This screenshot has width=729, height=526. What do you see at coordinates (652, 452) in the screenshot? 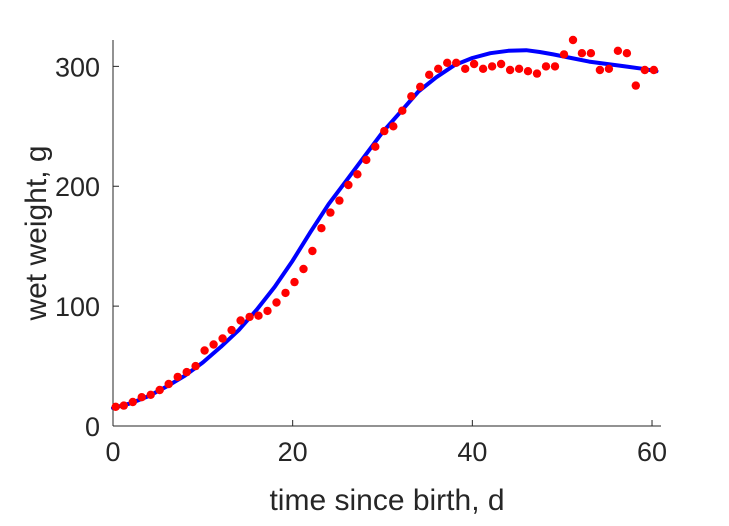
I see `x-tick-label: 60` at bounding box center [652, 452].